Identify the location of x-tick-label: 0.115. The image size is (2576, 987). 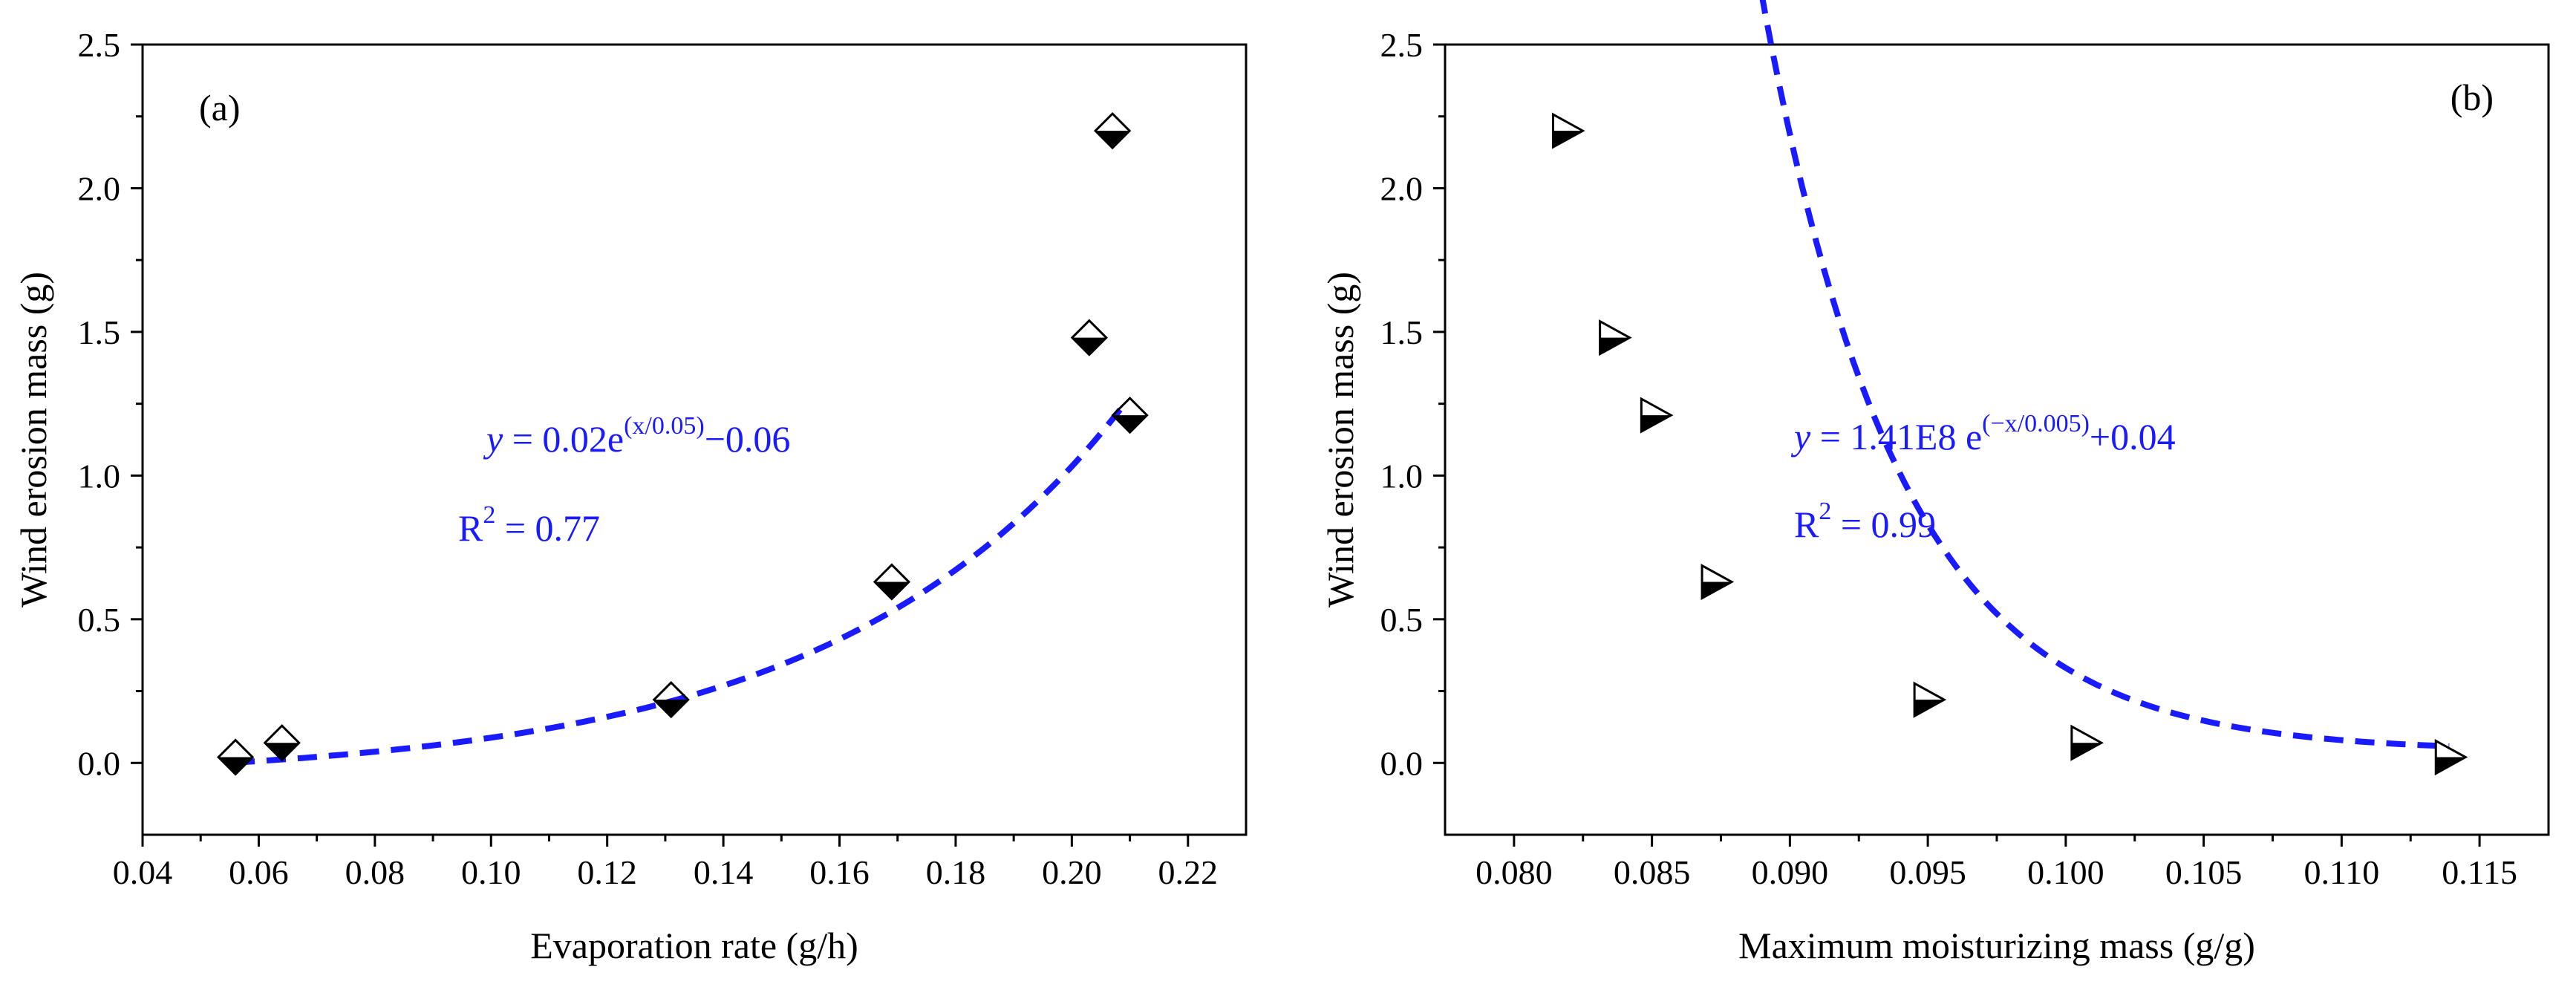
(2479, 872).